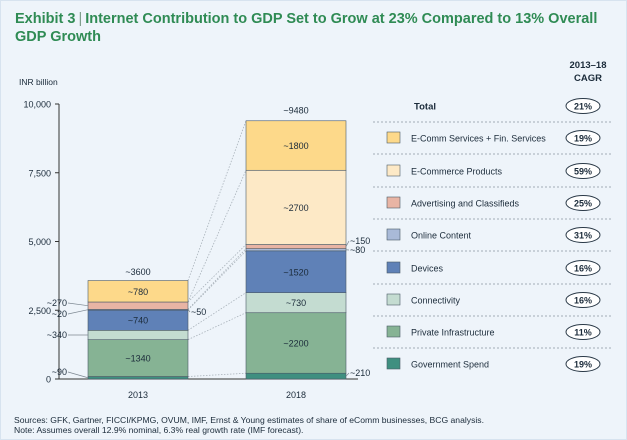  Describe the element at coordinates (45, 19) in the screenshot. I see `exhibit-label: Exhibit 3` at that location.